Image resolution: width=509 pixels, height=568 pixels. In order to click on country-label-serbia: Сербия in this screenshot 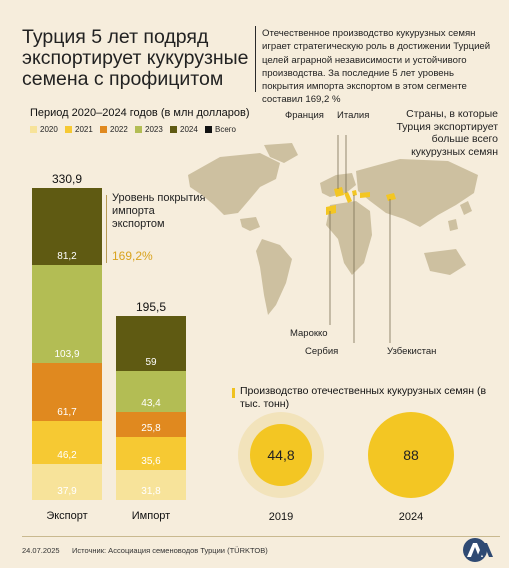, I will do `click(322, 351)`.